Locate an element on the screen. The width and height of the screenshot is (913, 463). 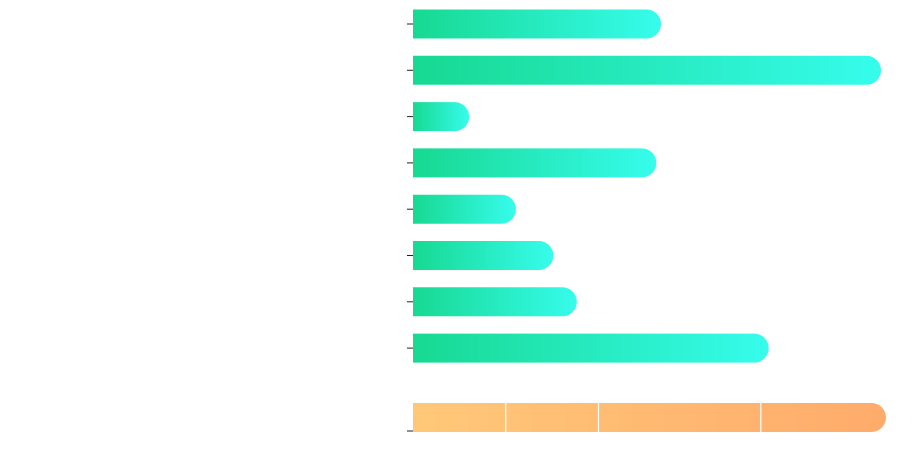
stacked-bar-group is located at coordinates (646, 417).